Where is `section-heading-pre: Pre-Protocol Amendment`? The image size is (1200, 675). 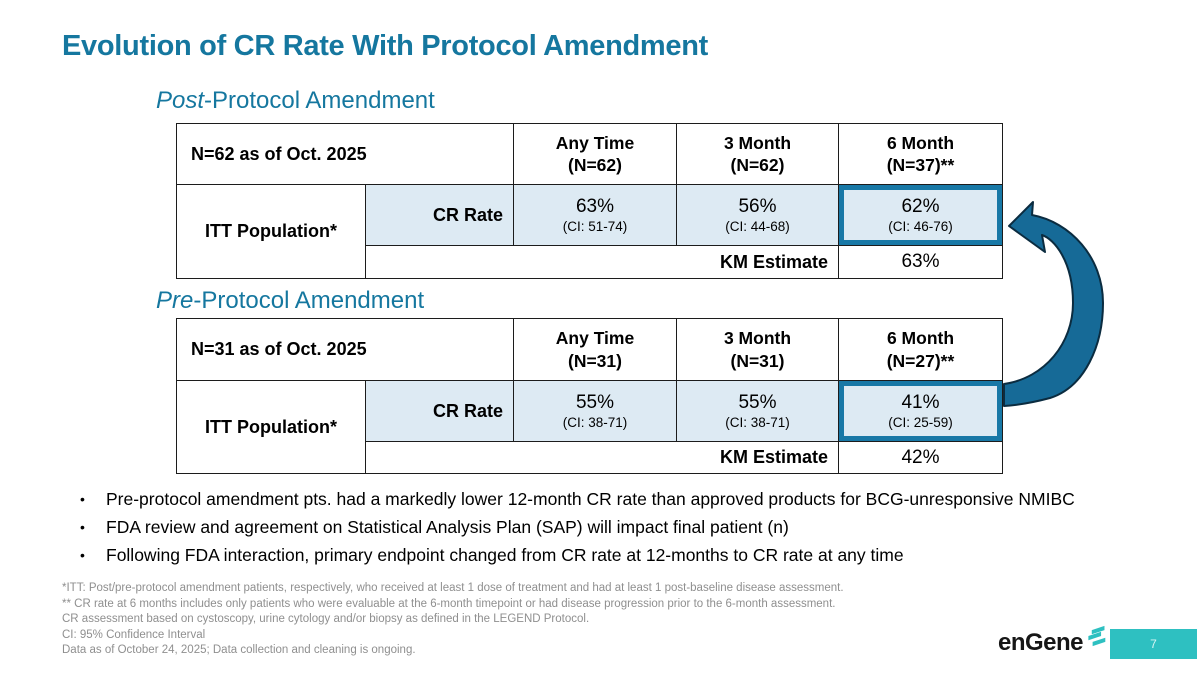 section-heading-pre: Pre-Protocol Amendment is located at coordinates (290, 301).